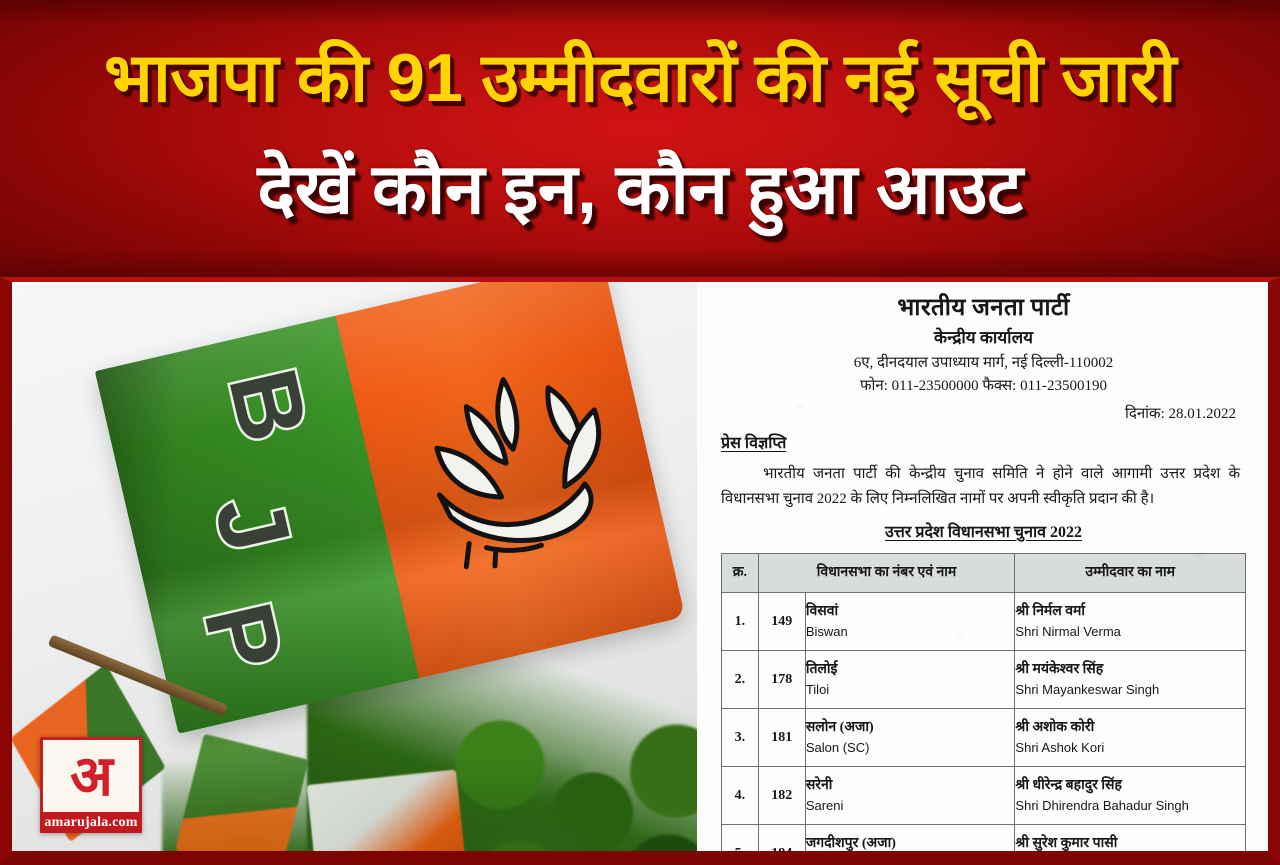  Describe the element at coordinates (886, 573) in the screenshot. I see `column-header-constituency: विधानसभा का नंबर एवं नाम` at that location.